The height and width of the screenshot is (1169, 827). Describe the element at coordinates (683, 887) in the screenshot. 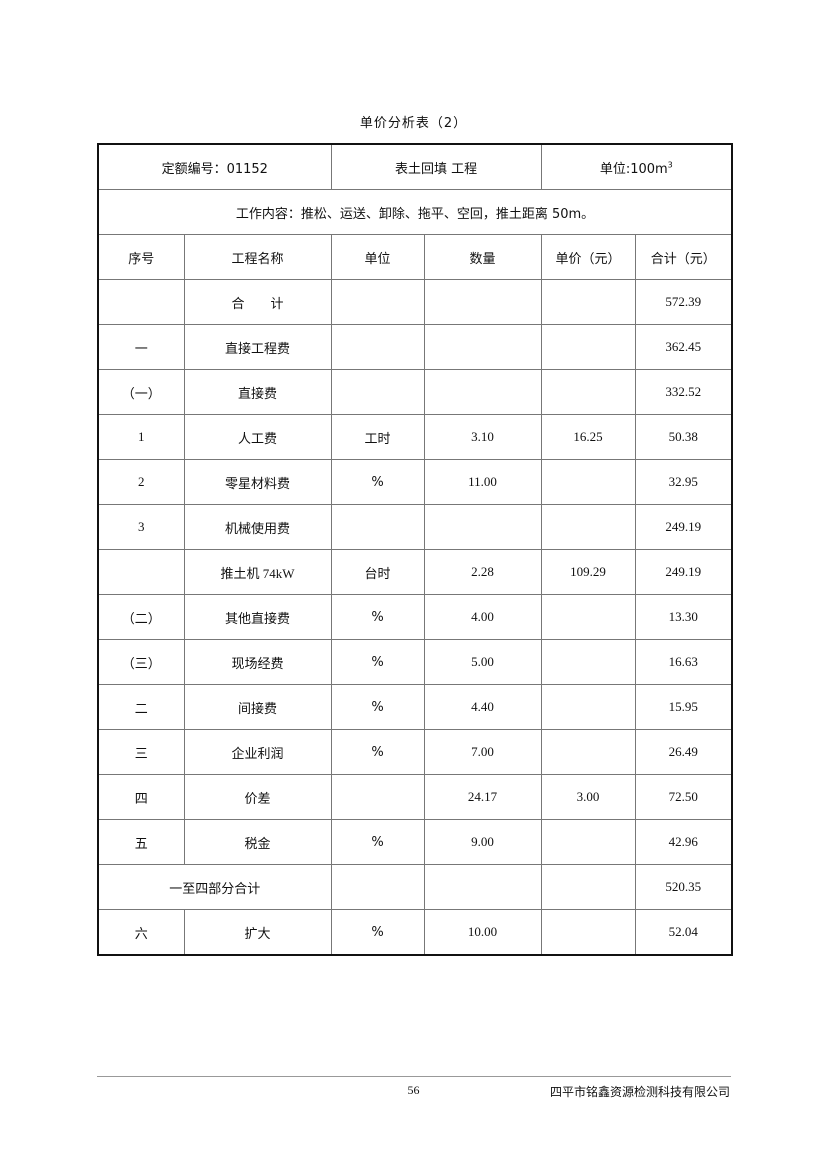

I see `table-cell: 520.35` at that location.